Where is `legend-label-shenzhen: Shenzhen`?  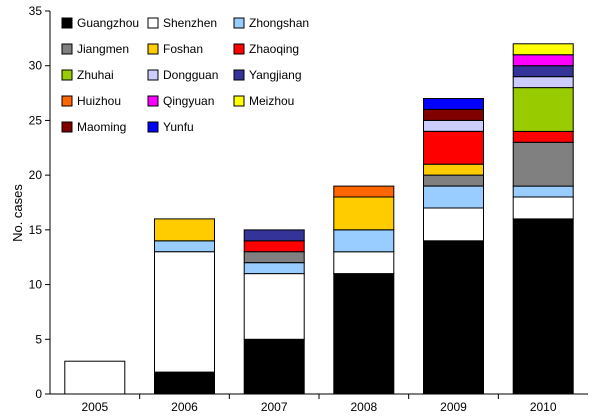 legend-label-shenzhen: Shenzhen is located at coordinates (190, 23).